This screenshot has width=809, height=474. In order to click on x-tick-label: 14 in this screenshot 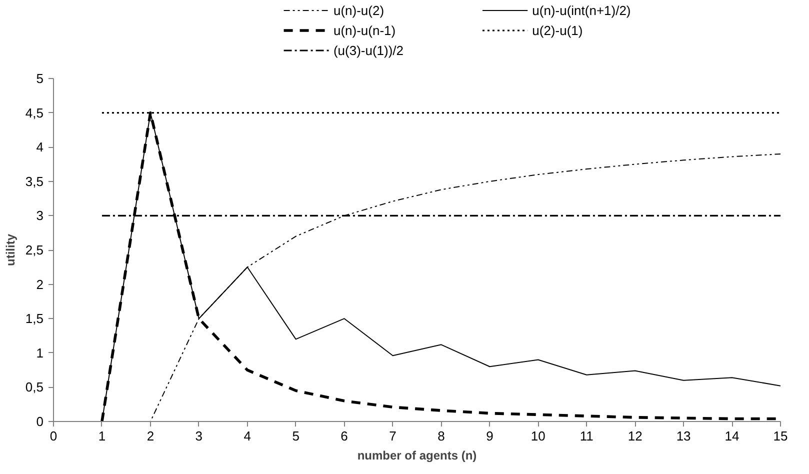, I will do `click(732, 436)`.